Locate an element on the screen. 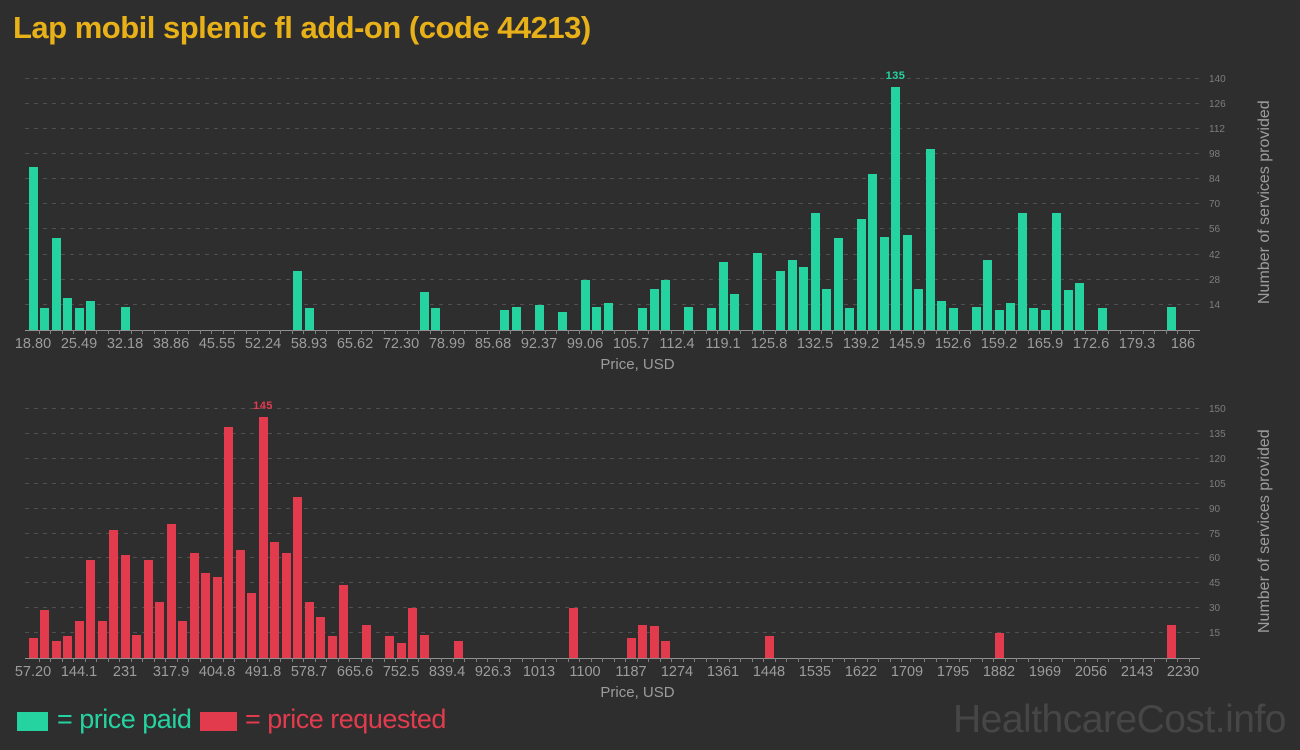  x-axis-tick-label: 1187 is located at coordinates (631, 672).